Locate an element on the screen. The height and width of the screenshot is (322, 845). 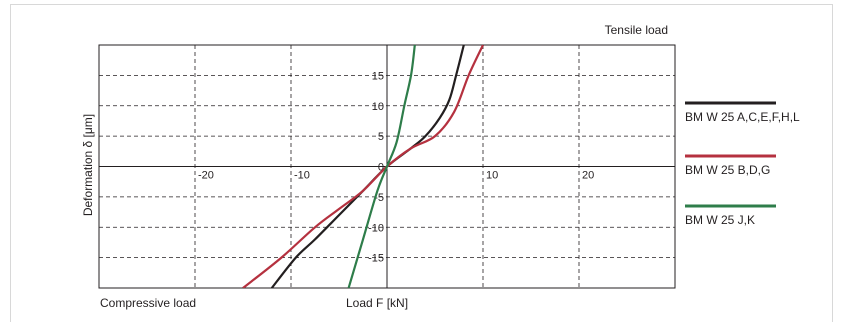
legend-label-3: BM W 25 J,K is located at coordinates (720, 220).